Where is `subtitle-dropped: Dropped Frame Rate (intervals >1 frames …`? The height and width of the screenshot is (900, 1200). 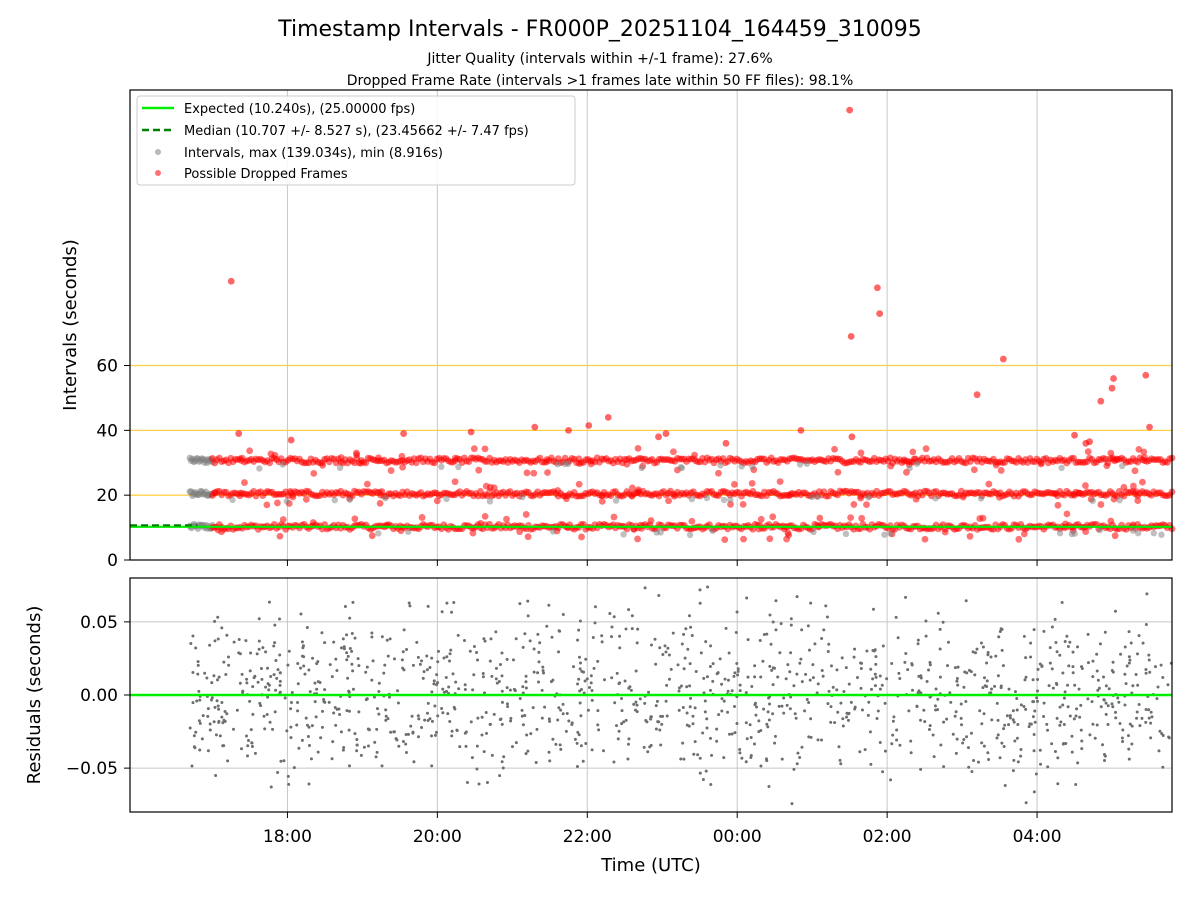 subtitle-dropped: Dropped Frame Rate (intervals >1 frames … is located at coordinates (600, 81).